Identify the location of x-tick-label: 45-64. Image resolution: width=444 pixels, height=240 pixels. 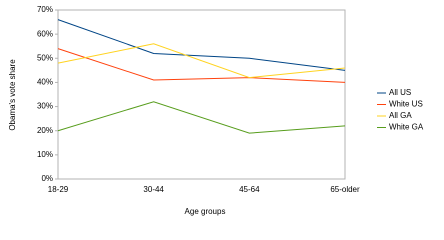
(249, 189).